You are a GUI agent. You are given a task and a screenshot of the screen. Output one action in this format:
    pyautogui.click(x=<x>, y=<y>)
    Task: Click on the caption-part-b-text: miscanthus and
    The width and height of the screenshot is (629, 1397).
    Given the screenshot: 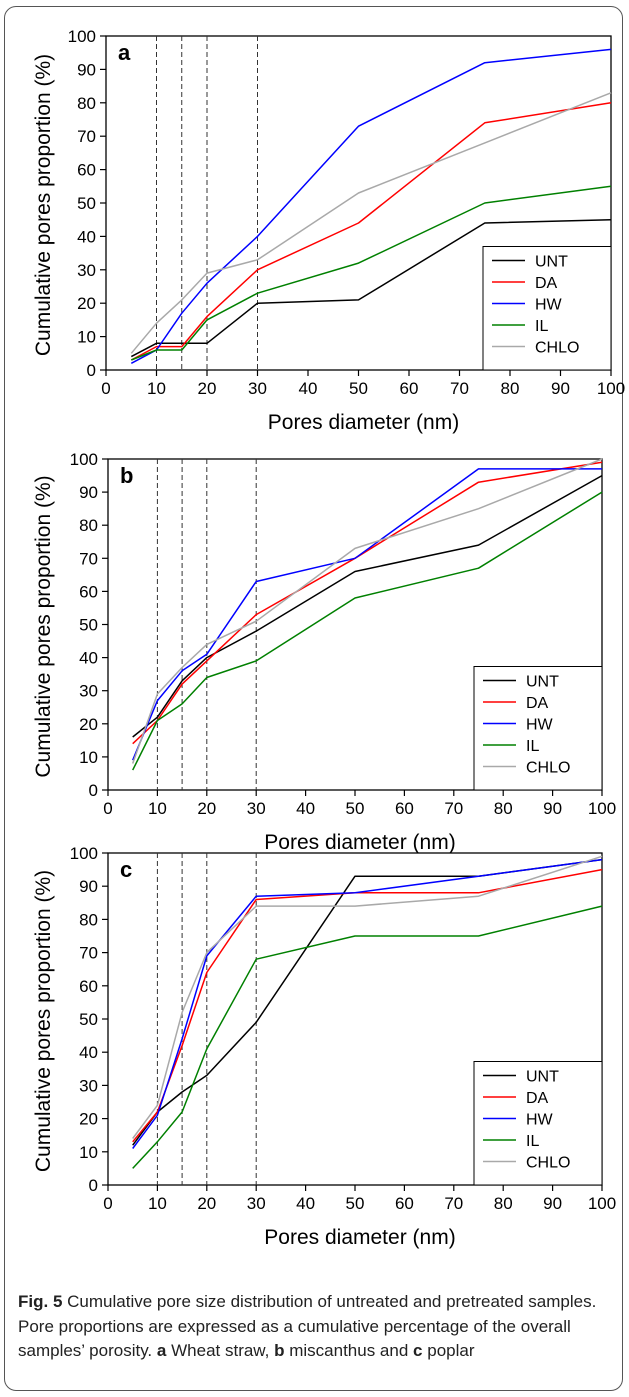 What is the action you would take?
    pyautogui.click(x=349, y=1350)
    